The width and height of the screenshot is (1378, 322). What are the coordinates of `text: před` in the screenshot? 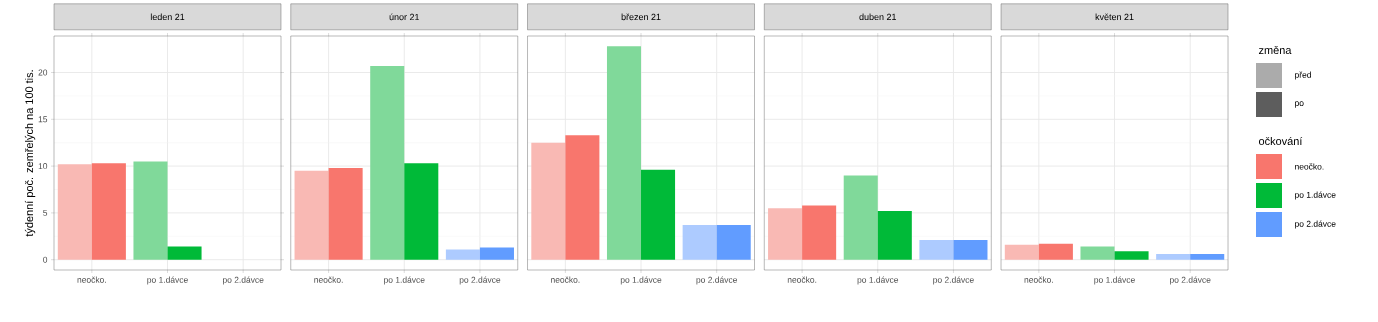 It's located at (1303, 75).